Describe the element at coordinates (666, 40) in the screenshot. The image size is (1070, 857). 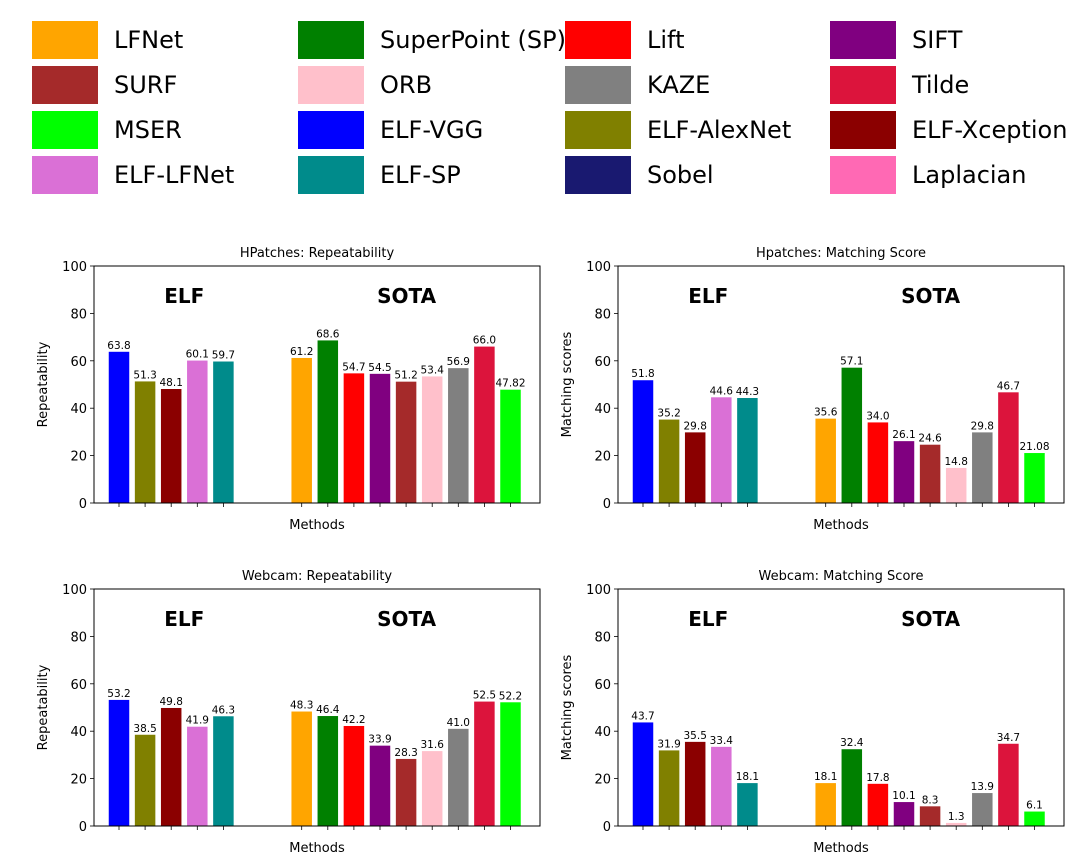
I see `legend-label: Lift` at that location.